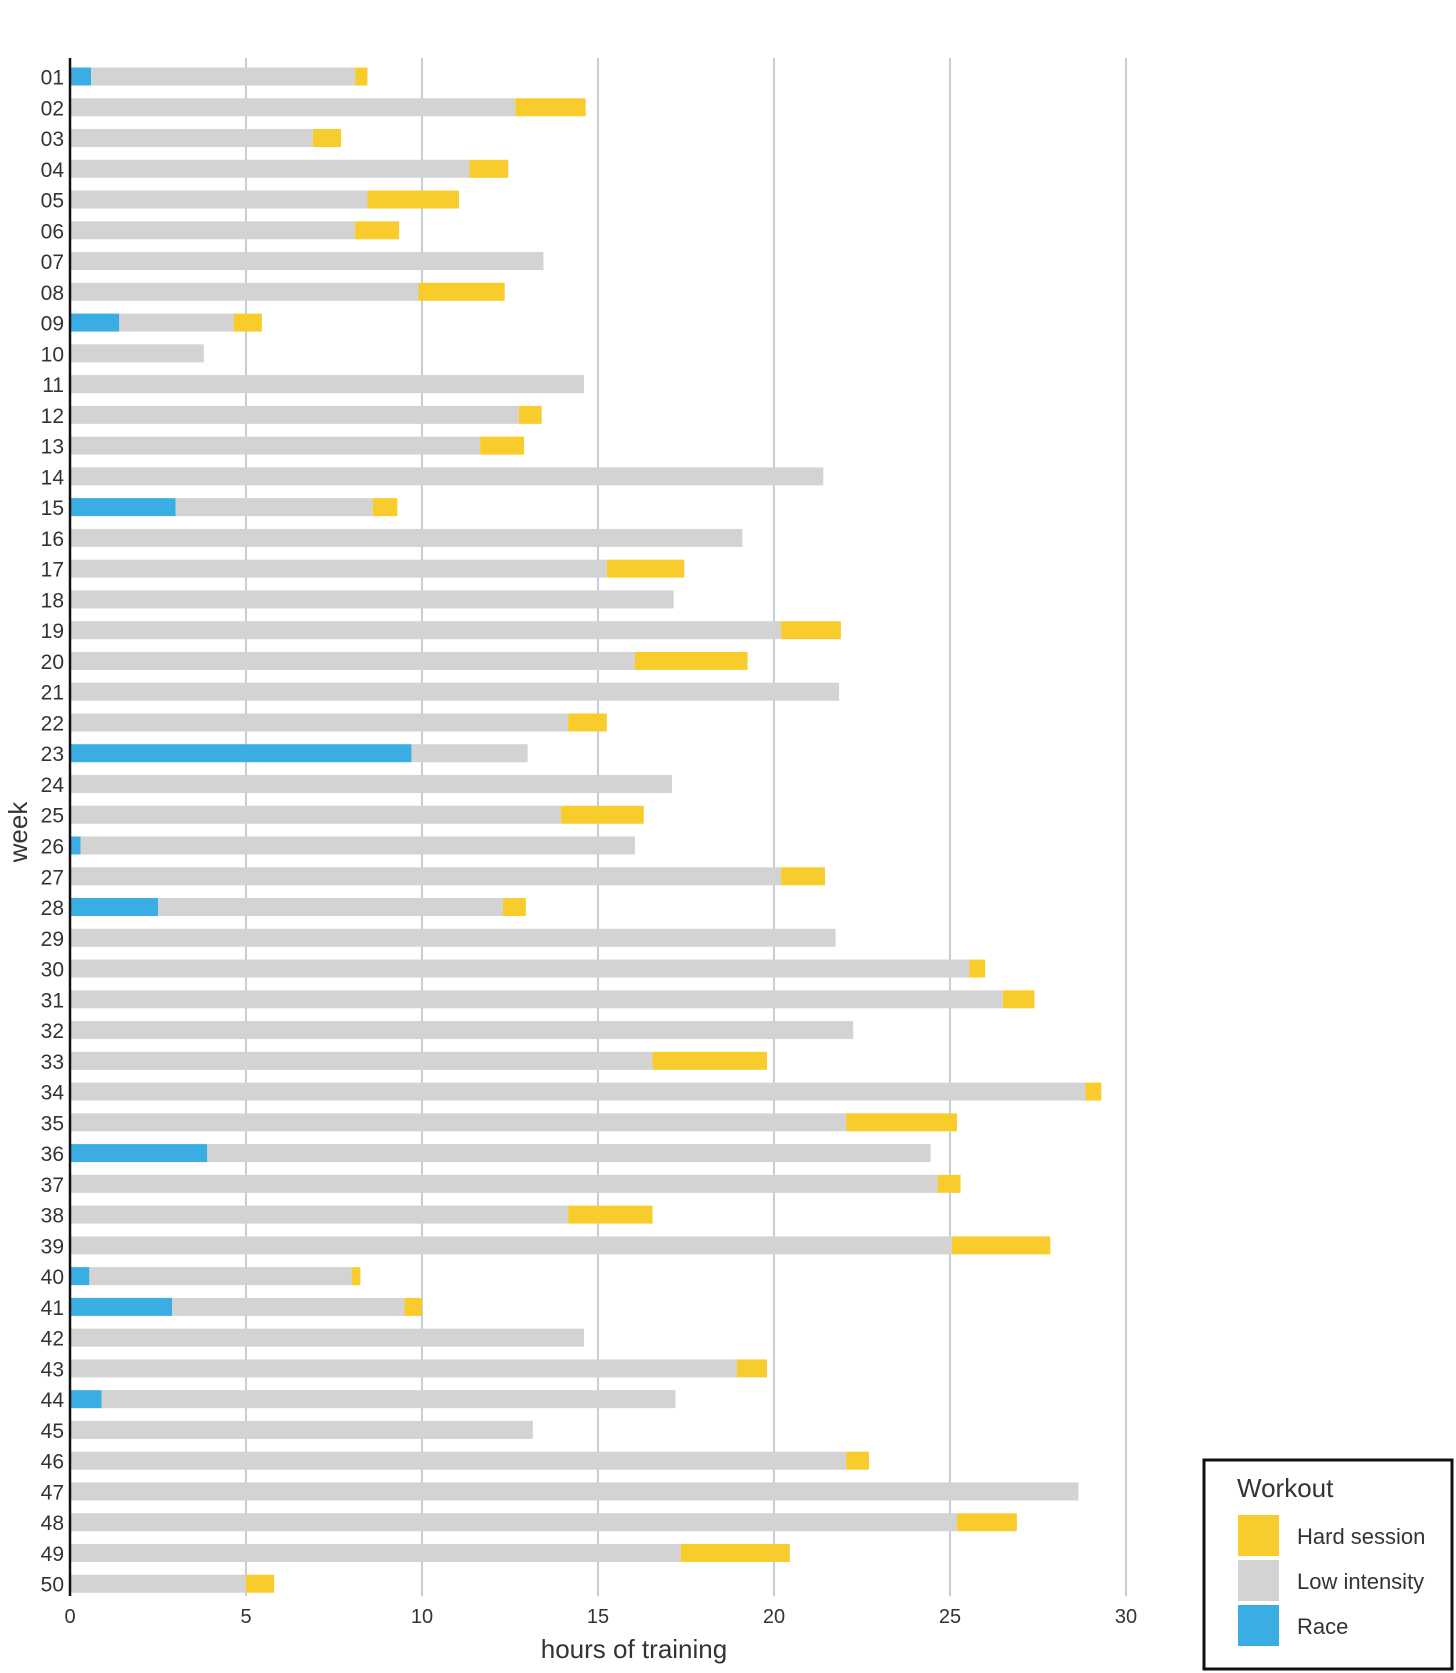 This screenshot has width=1456, height=1673. What do you see at coordinates (52, 539) in the screenshot?
I see `y-tick-label: 16` at bounding box center [52, 539].